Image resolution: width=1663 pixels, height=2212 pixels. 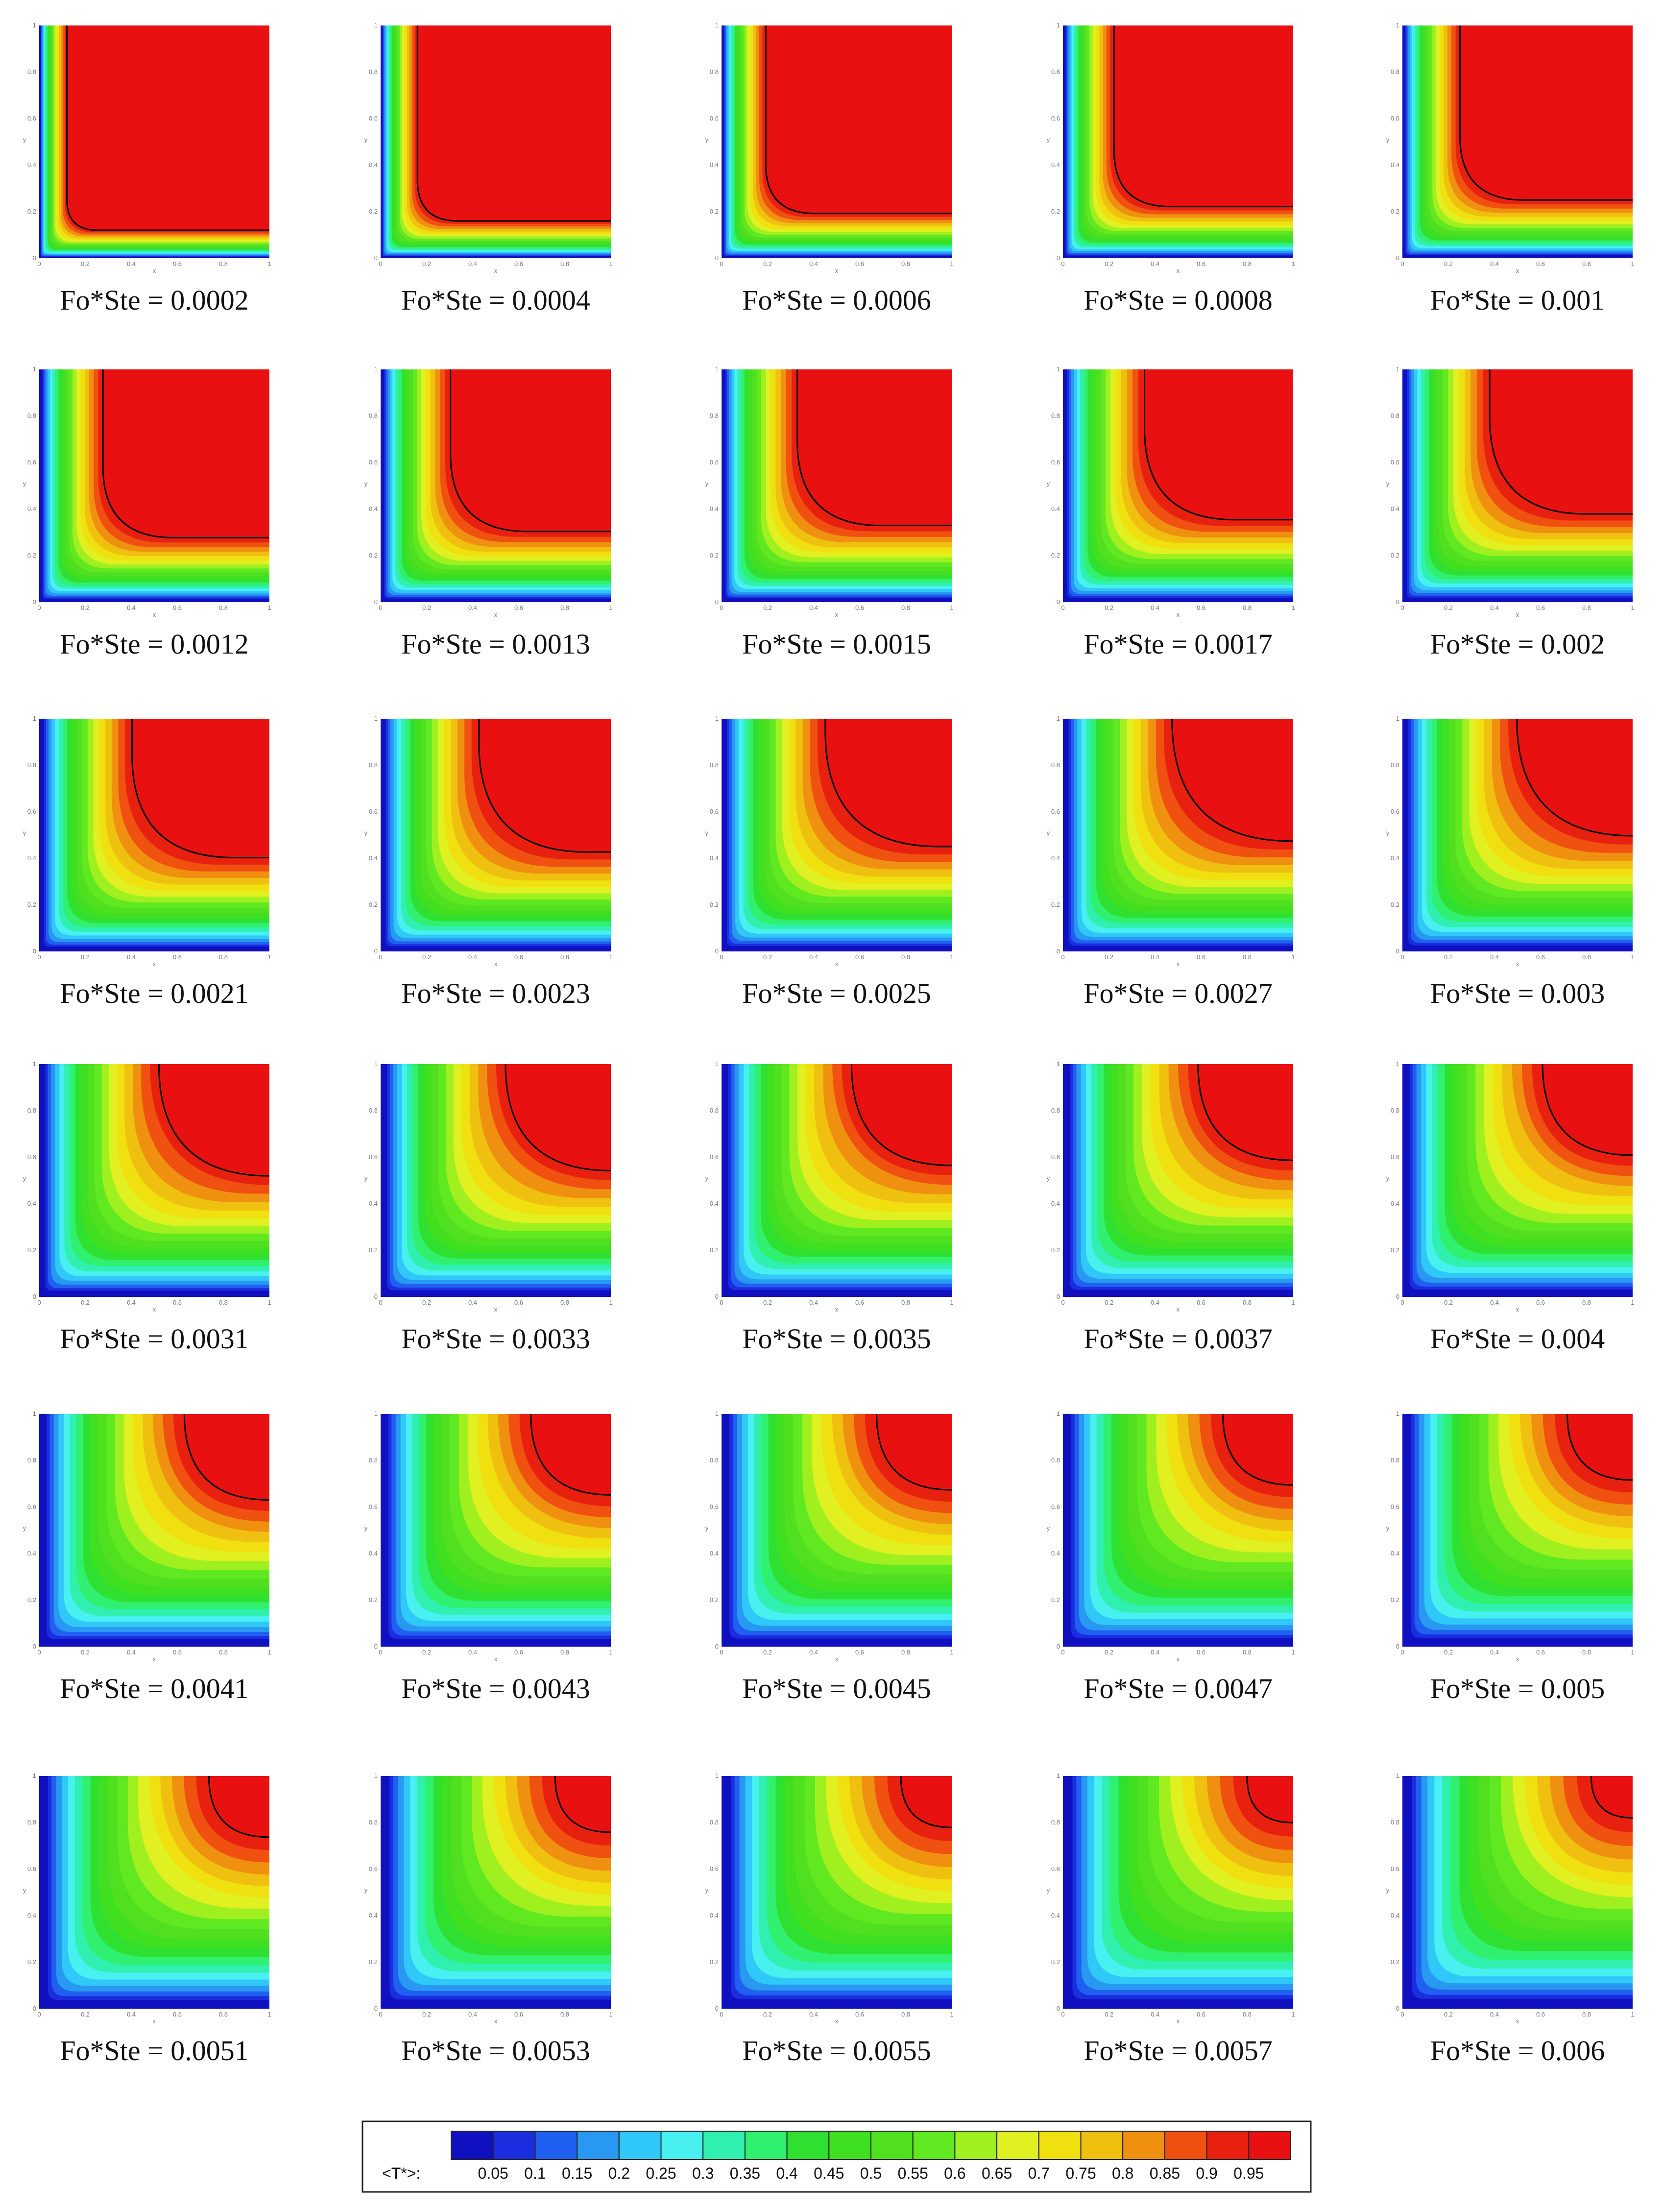 What do you see at coordinates (154, 644) in the screenshot?
I see `panel-label: Fo*Ste = 0.0012` at bounding box center [154, 644].